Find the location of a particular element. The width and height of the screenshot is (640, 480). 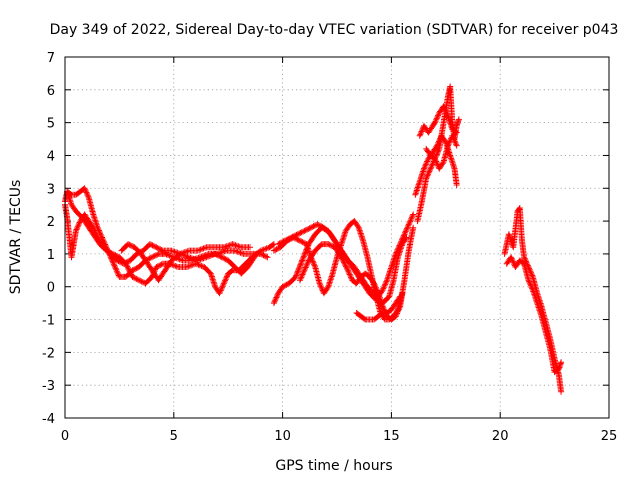

y-tick-label: 6 is located at coordinates (51, 91).